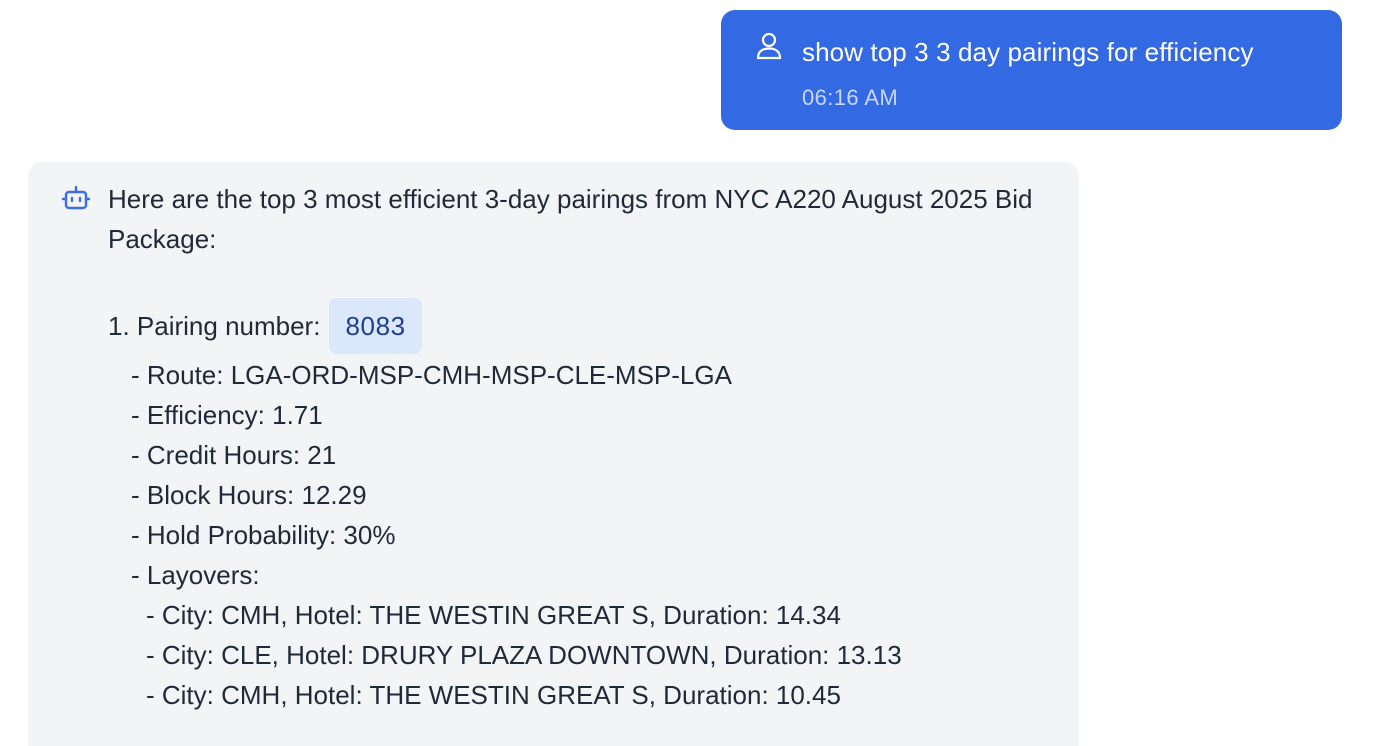 The width and height of the screenshot is (1400, 746). What do you see at coordinates (263, 535) in the screenshot?
I see `detail-hold-probability: - Hold Probability: 30%` at bounding box center [263, 535].